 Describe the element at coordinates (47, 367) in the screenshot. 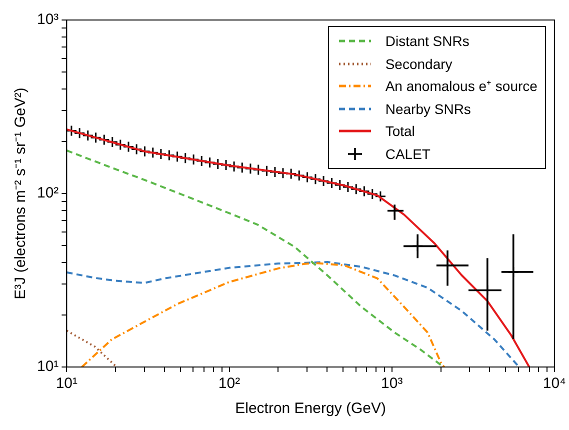

I see `y-tick-label: 10¹` at that location.